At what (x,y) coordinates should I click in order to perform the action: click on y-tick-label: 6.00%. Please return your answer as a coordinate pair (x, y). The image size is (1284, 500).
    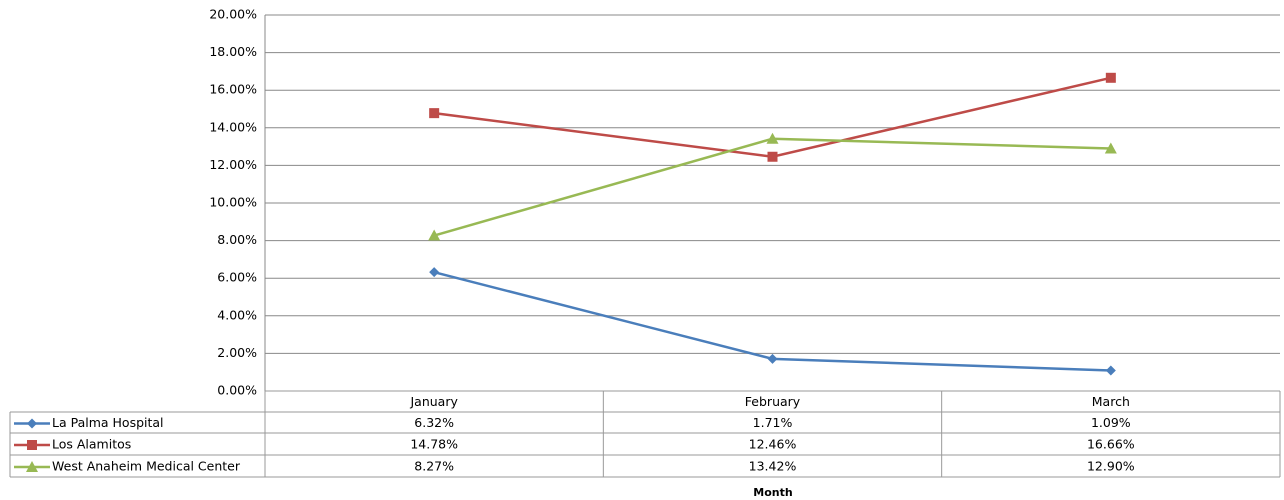
    Looking at the image, I should click on (237, 277).